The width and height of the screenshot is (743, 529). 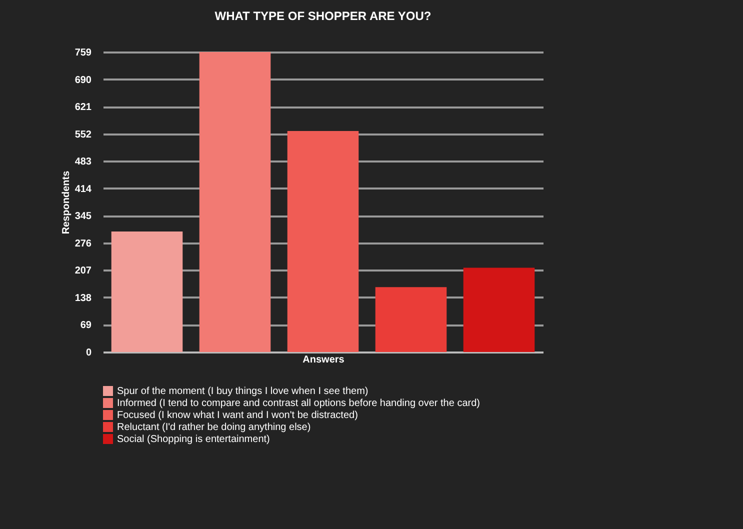 I want to click on y-tick-label: 483, so click(x=83, y=162).